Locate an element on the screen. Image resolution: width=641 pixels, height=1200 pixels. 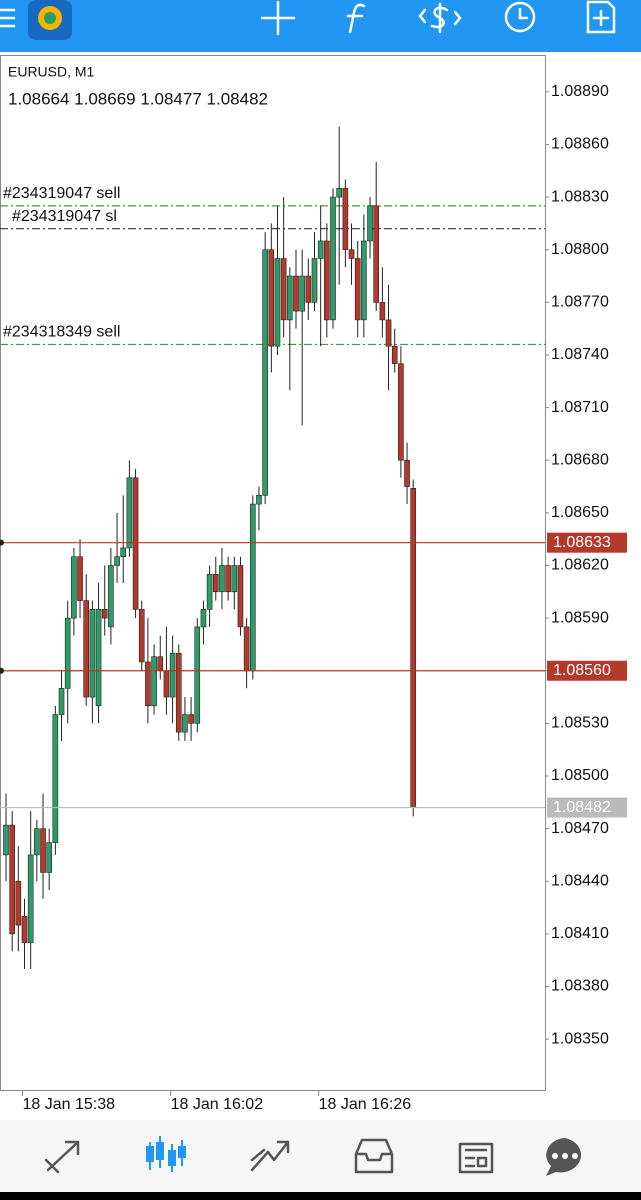
crosshair-button is located at coordinates (278, 18).